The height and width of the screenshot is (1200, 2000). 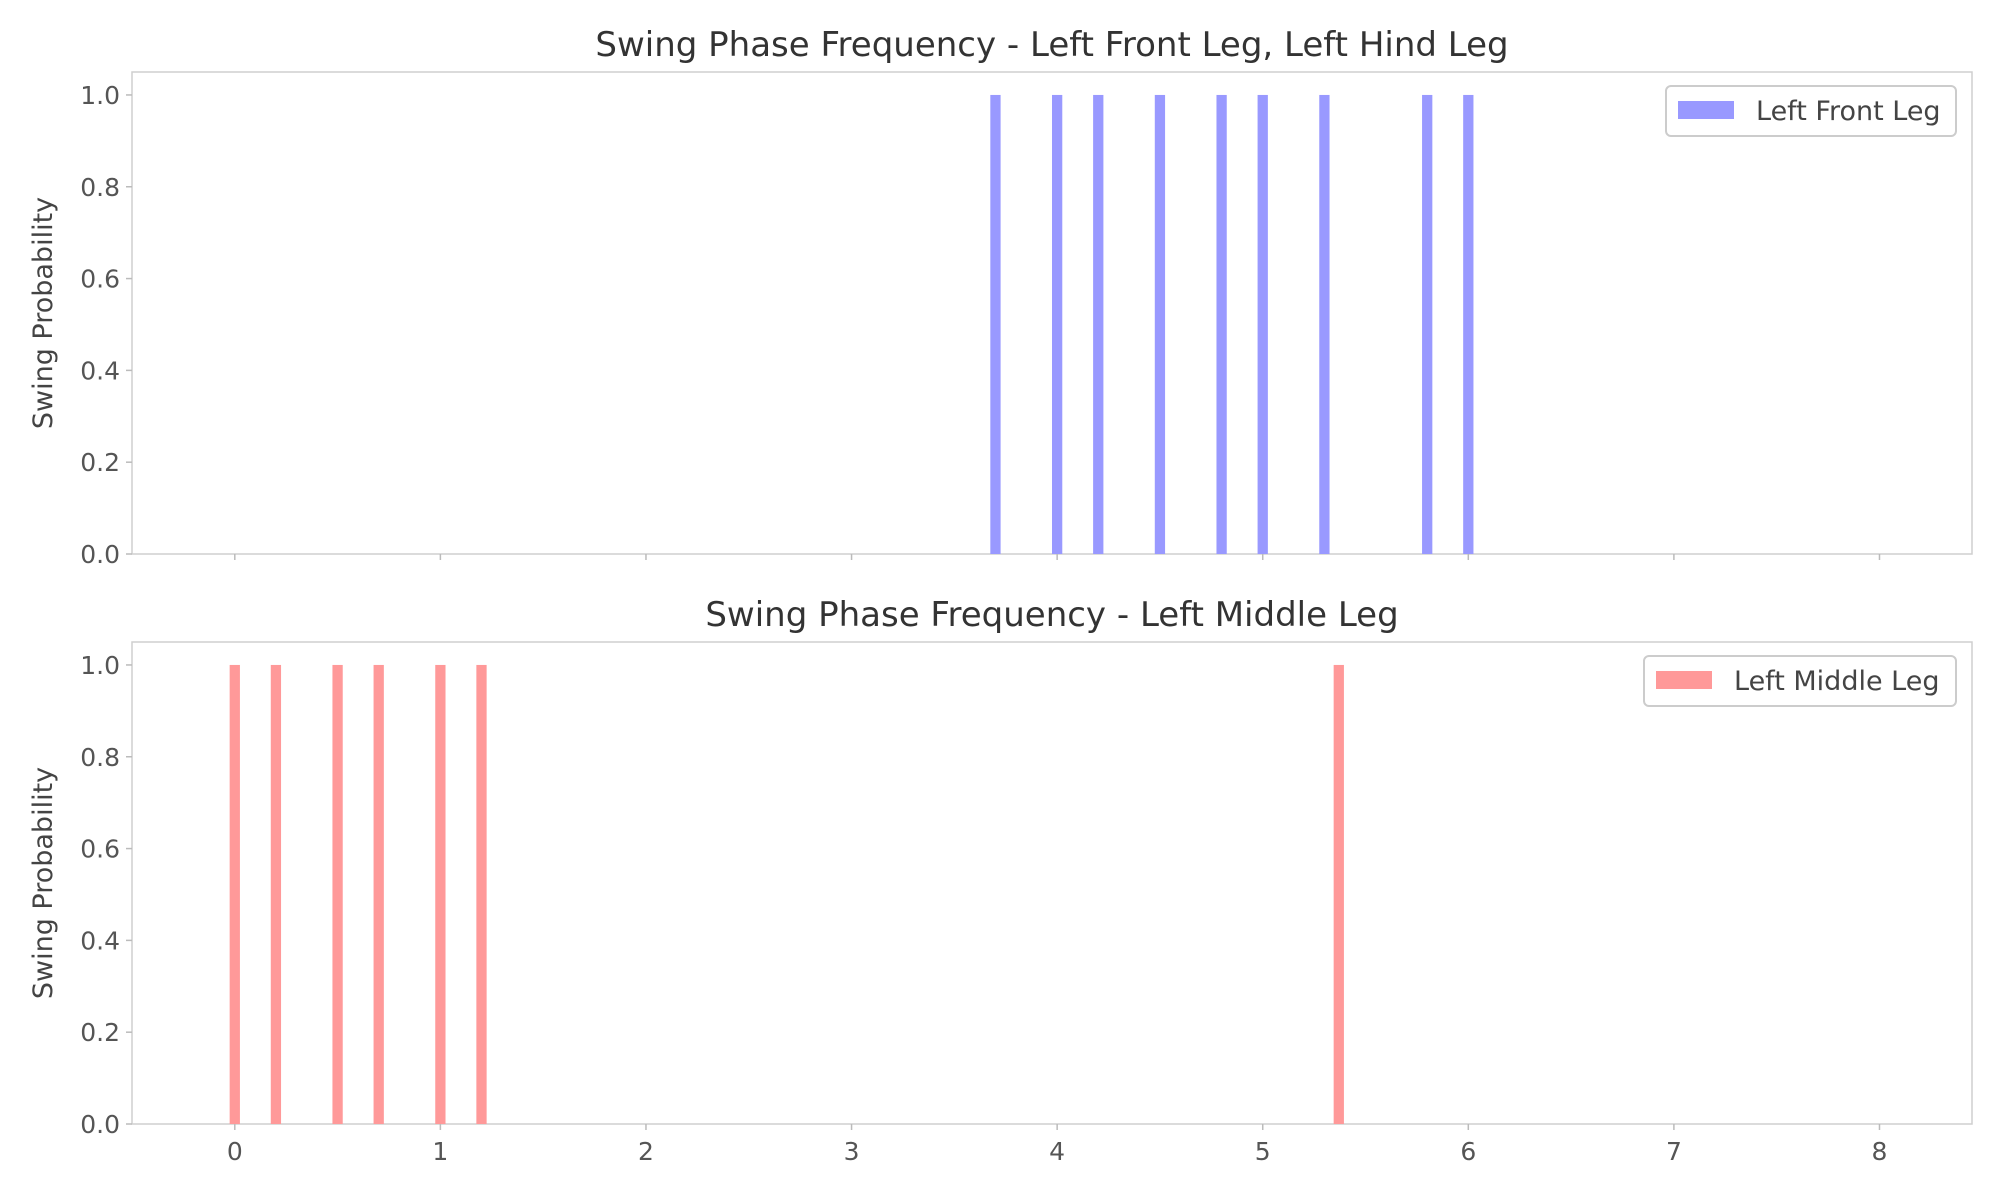 I want to click on legend-label: Left Front Leg, so click(x=1848, y=111).